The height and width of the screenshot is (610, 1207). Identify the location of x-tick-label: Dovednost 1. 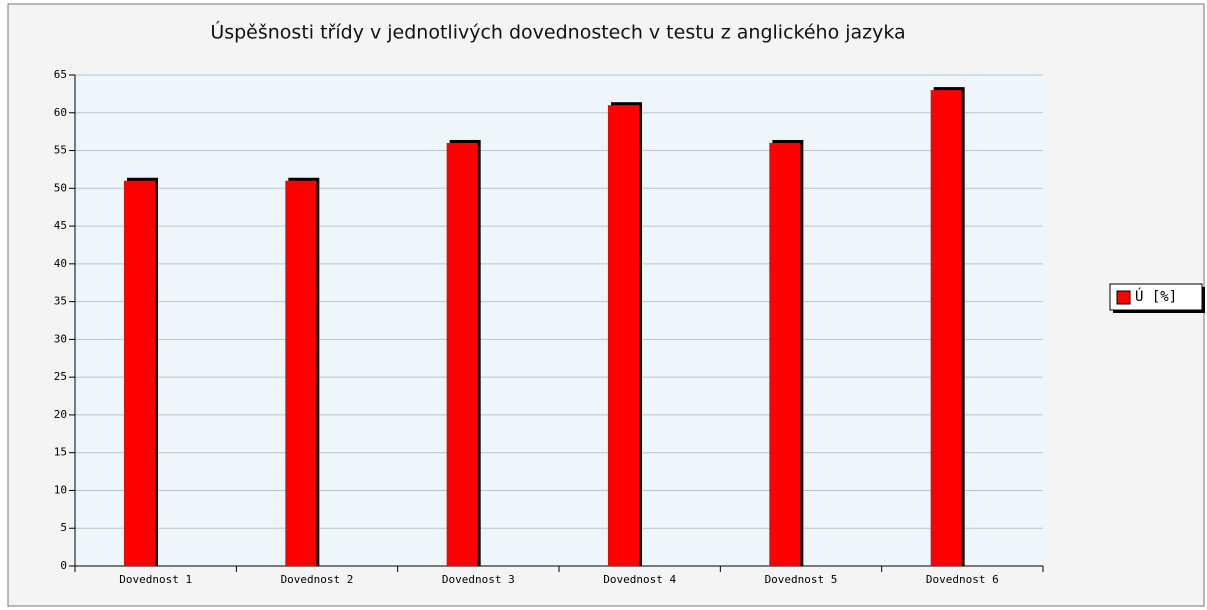
(155, 579).